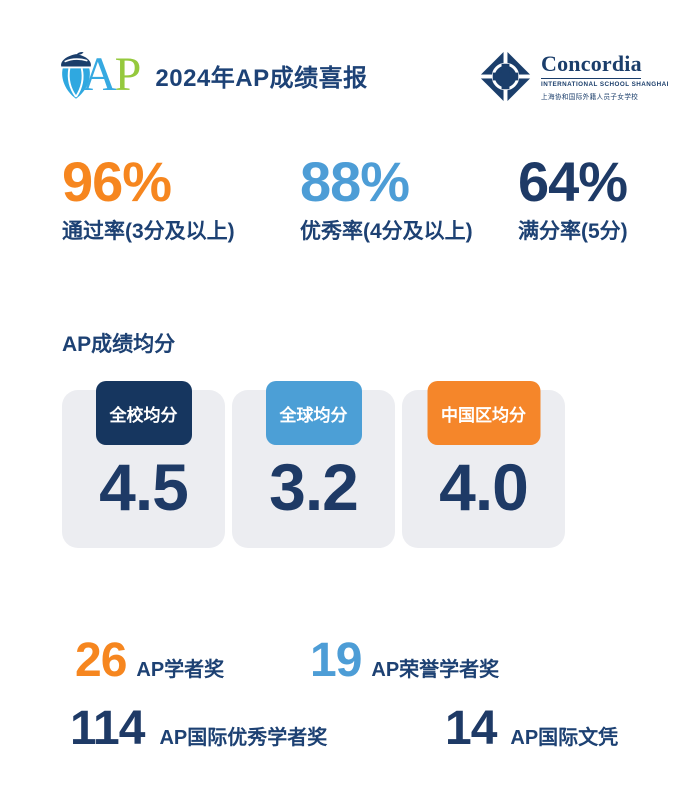  I want to click on award-label: AP学者奖, so click(180, 670).